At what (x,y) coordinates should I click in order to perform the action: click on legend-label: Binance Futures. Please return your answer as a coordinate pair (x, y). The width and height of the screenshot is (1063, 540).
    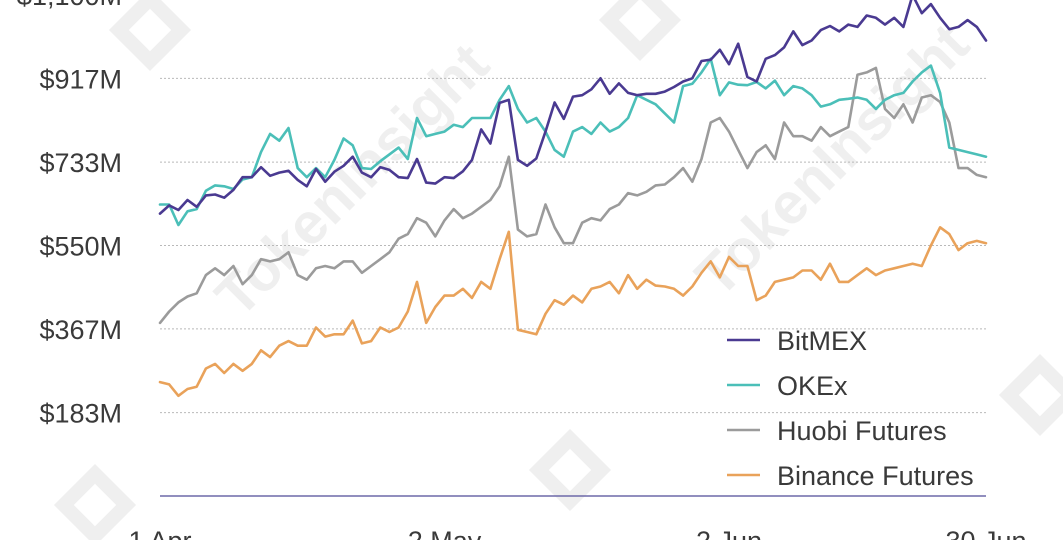
    Looking at the image, I should click on (875, 476).